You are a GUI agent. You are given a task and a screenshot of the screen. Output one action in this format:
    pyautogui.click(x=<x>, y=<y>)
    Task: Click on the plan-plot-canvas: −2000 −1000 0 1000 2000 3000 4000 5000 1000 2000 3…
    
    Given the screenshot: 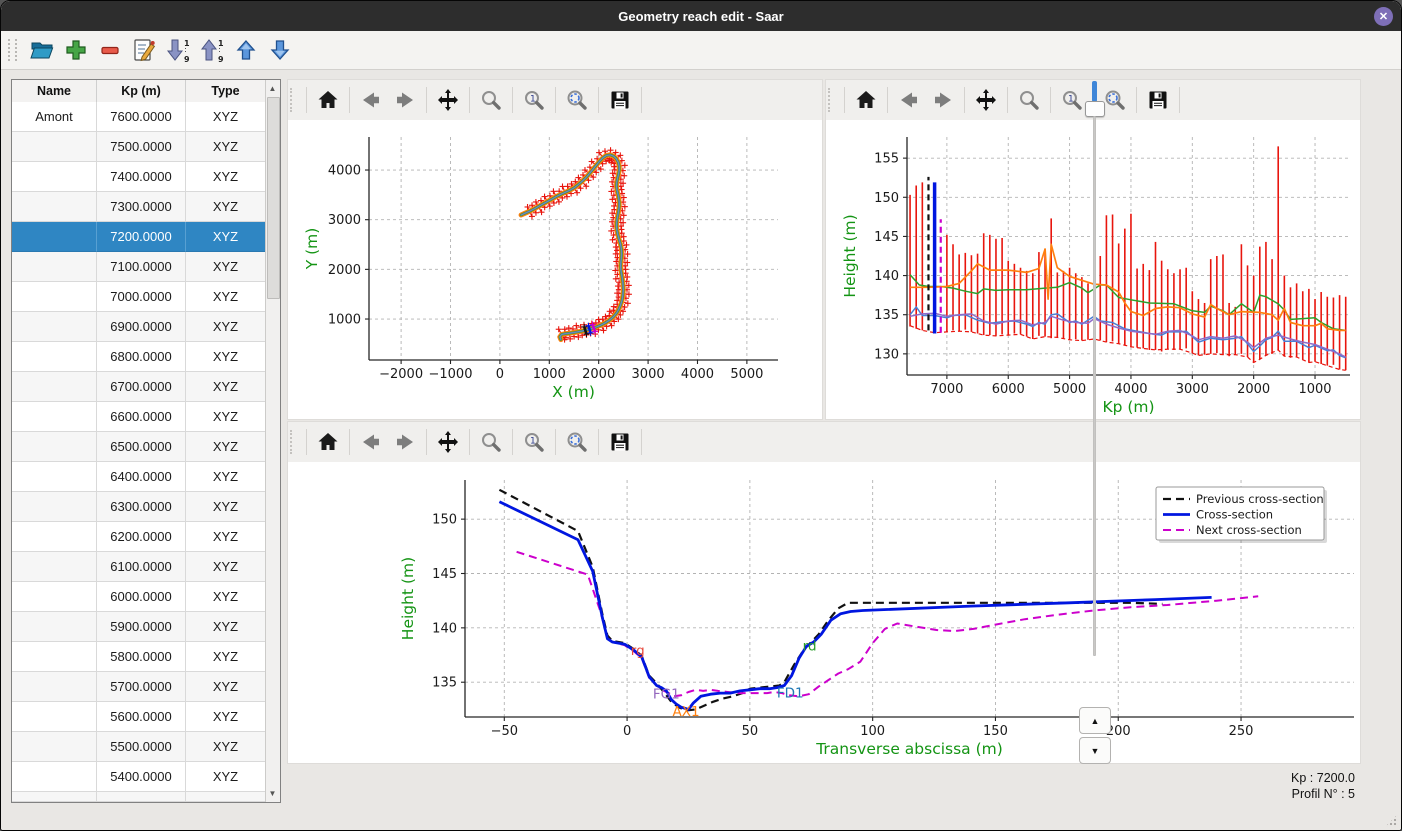 What is the action you would take?
    pyautogui.click(x=555, y=269)
    